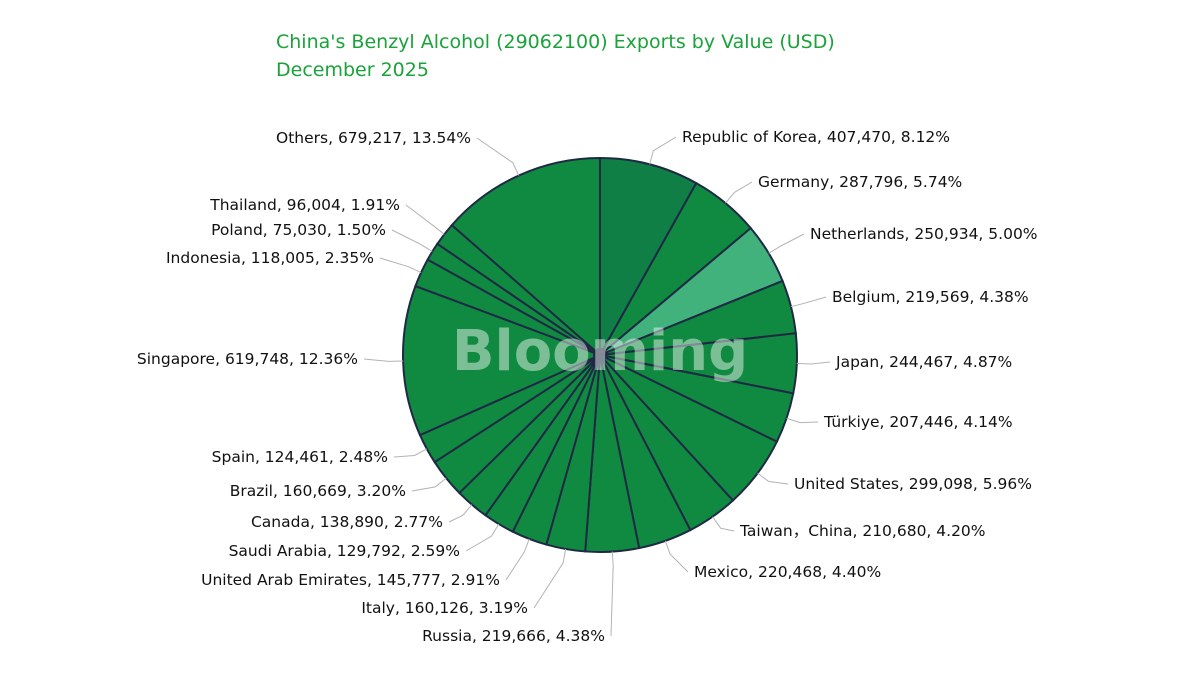 The width and height of the screenshot is (1200, 675). What do you see at coordinates (648, 257) in the screenshot?
I see `pie-slice-republic-of-korea` at bounding box center [648, 257].